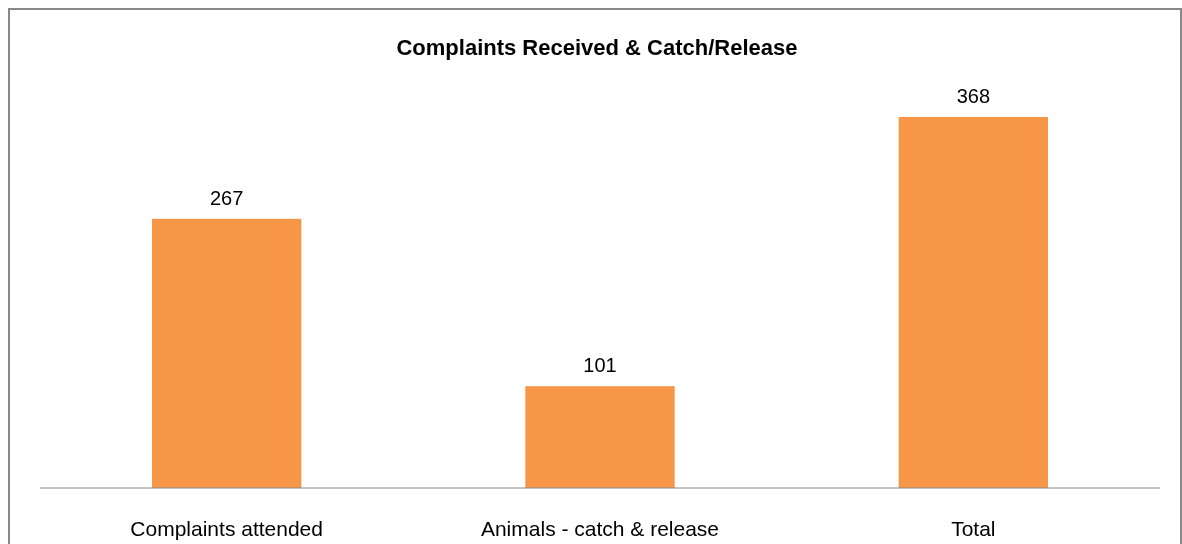 This screenshot has width=1182, height=544. Describe the element at coordinates (597, 47) in the screenshot. I see `chart-title: Complaints Received & Catch/Release` at that location.